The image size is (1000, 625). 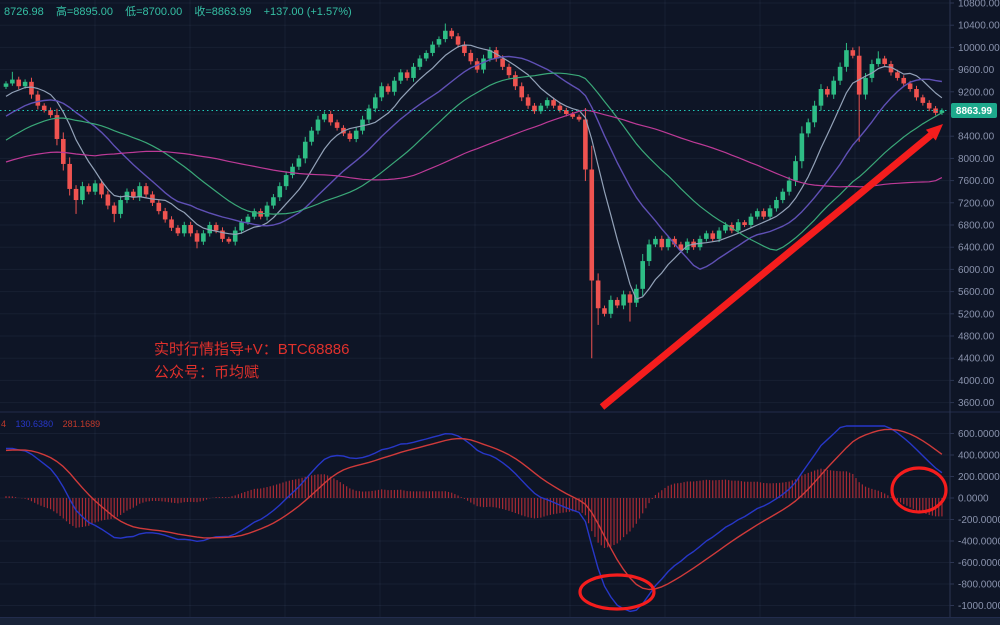 What do you see at coordinates (979, 606) in the screenshot?
I see `svg-text: -1000.0000` at bounding box center [979, 606].